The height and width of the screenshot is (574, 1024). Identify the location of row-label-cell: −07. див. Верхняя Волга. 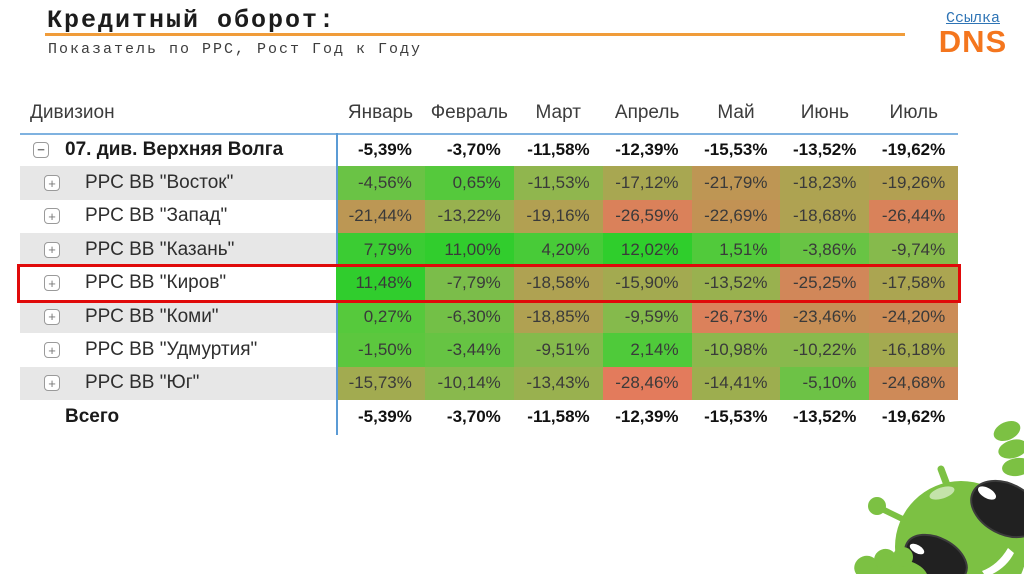
(178, 149).